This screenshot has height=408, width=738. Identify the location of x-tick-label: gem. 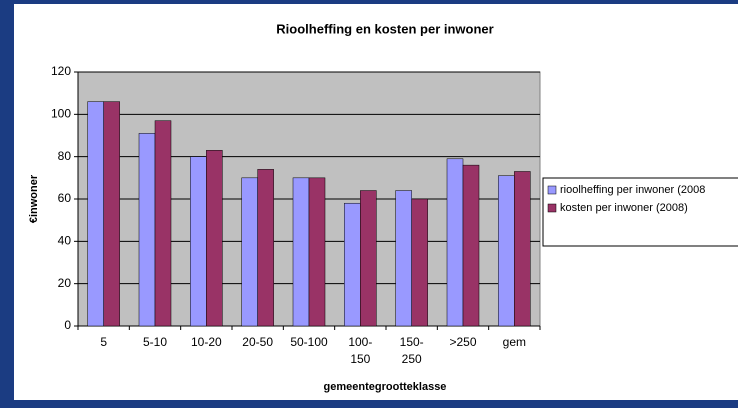
(514, 342).